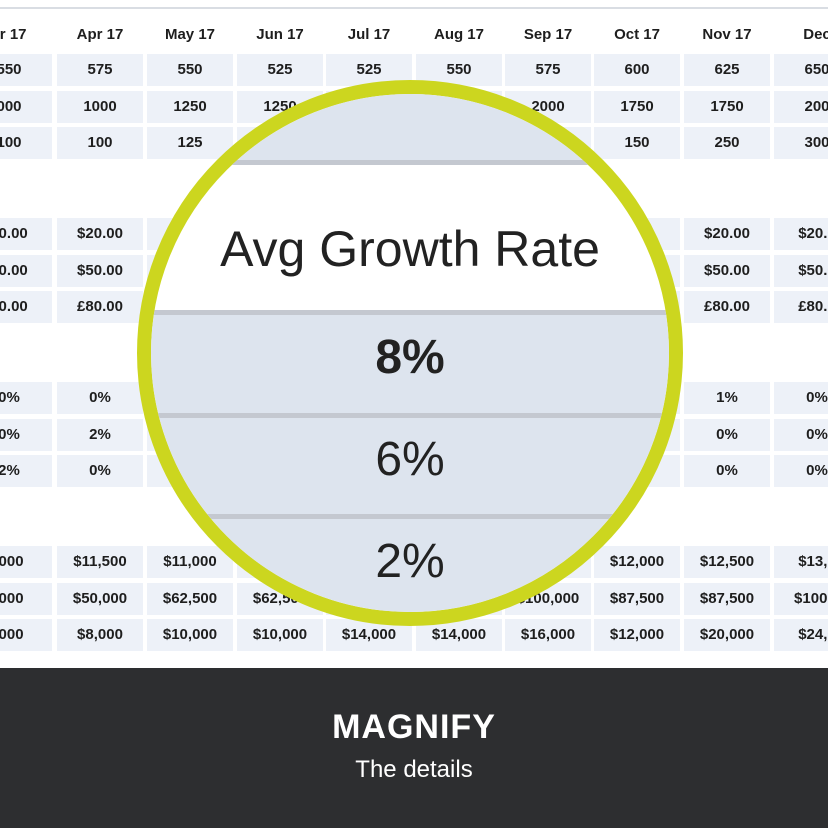  I want to click on lens-value-bold: 8%, so click(410, 357).